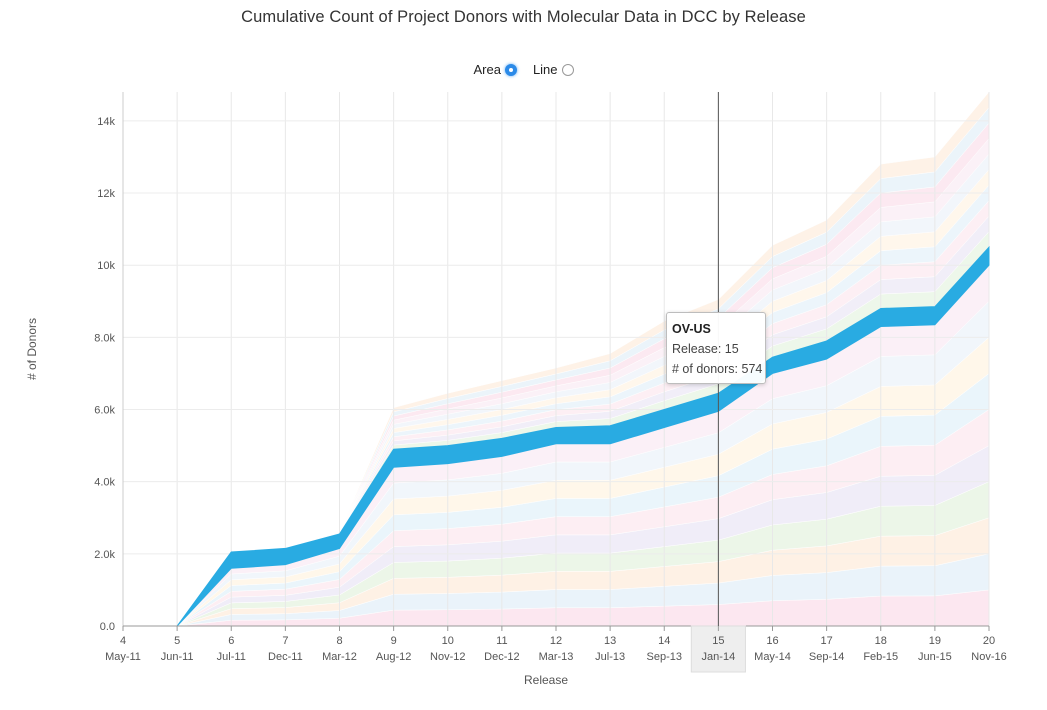 The width and height of the screenshot is (1047, 710). I want to click on x-tick-date-label: Jan-14, so click(719, 657).